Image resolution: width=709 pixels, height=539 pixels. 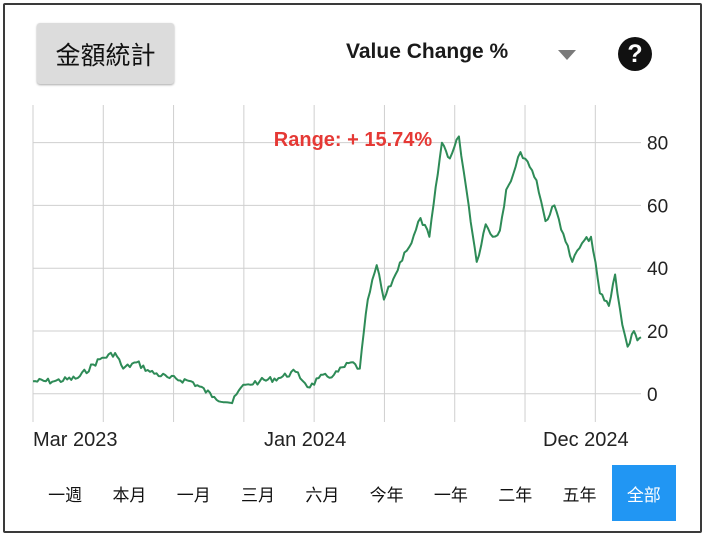 I want to click on dropdown-caret-icon, so click(x=567, y=55).